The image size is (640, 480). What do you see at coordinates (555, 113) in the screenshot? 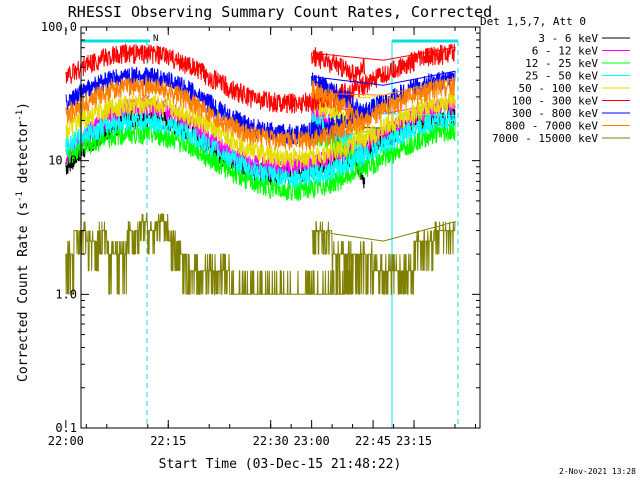
I see `legend-label: 300 - 800 keV` at bounding box center [555, 113].